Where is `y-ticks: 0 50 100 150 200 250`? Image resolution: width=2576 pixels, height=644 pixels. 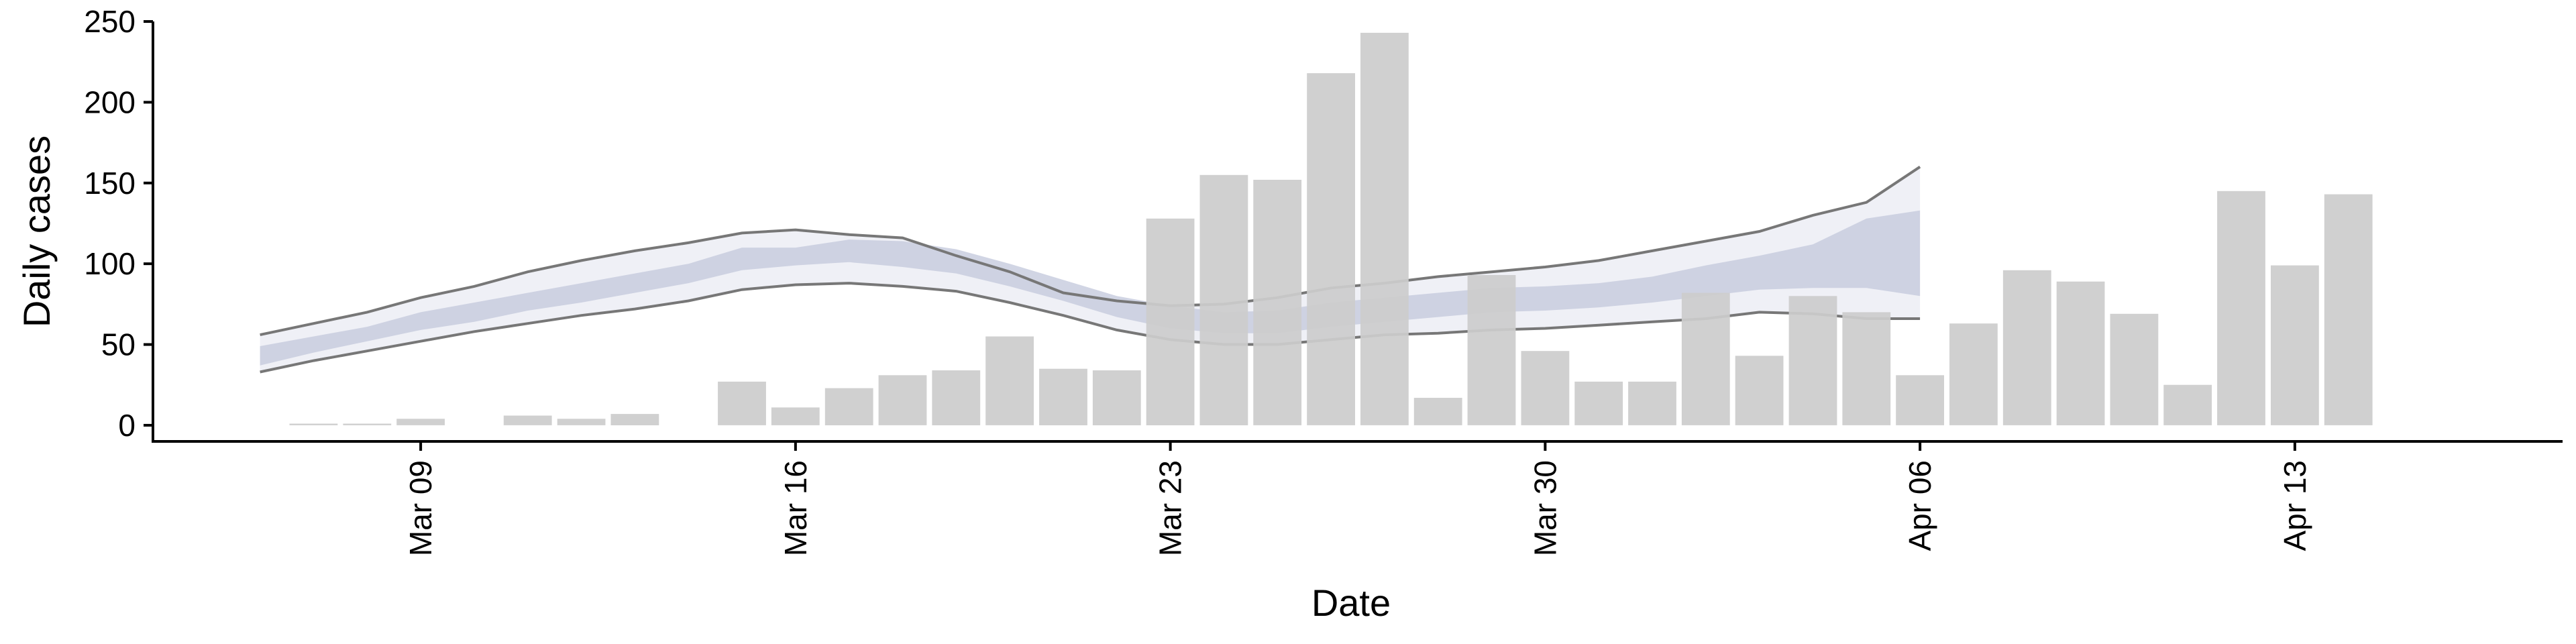
y-ticks: 0 50 100 150 200 250 is located at coordinates (118, 223).